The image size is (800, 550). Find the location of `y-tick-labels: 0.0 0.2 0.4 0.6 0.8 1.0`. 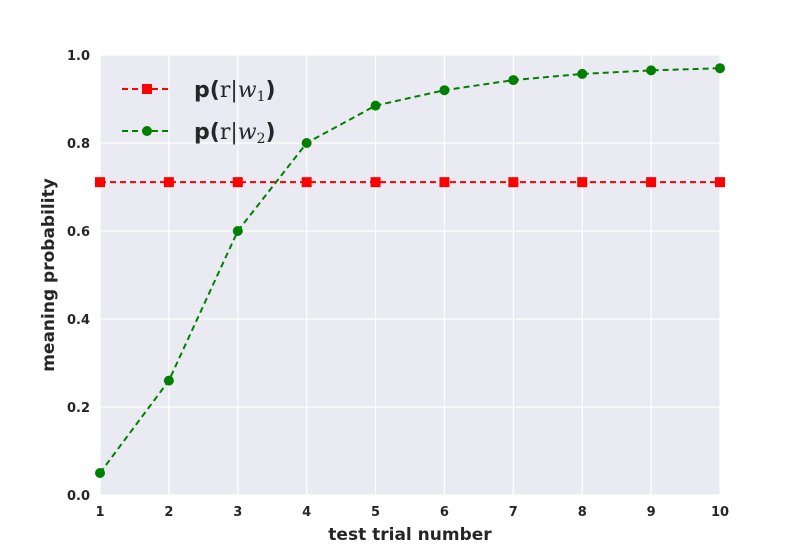

y-tick-labels: 0.0 0.2 0.4 0.6 0.8 1.0 is located at coordinates (78, 276).